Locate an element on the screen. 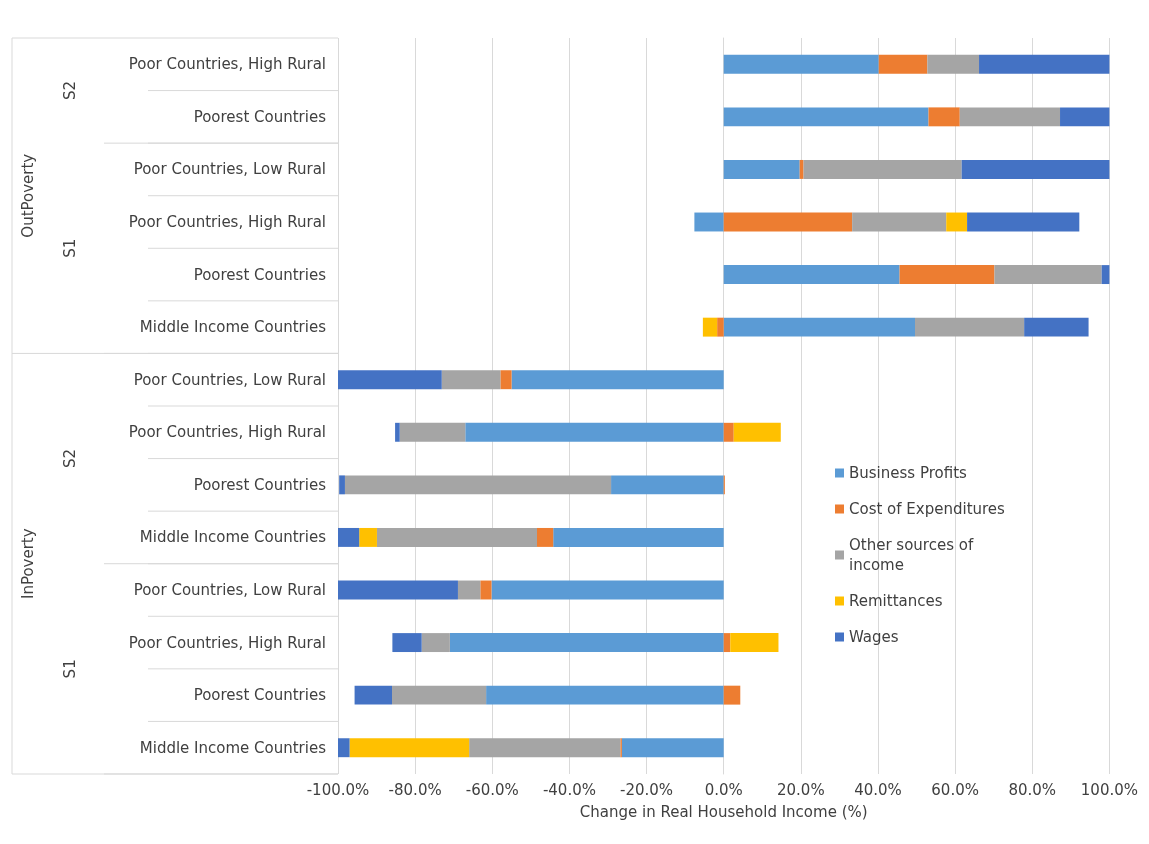  x-tick-label: 80.0% is located at coordinates (1032, 789).